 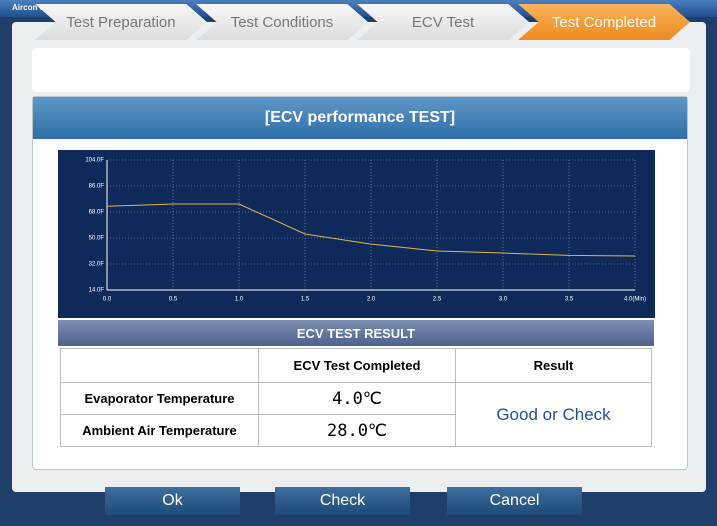 What do you see at coordinates (97, 239) in the screenshot?
I see `y-tick-label: 50.0F` at bounding box center [97, 239].